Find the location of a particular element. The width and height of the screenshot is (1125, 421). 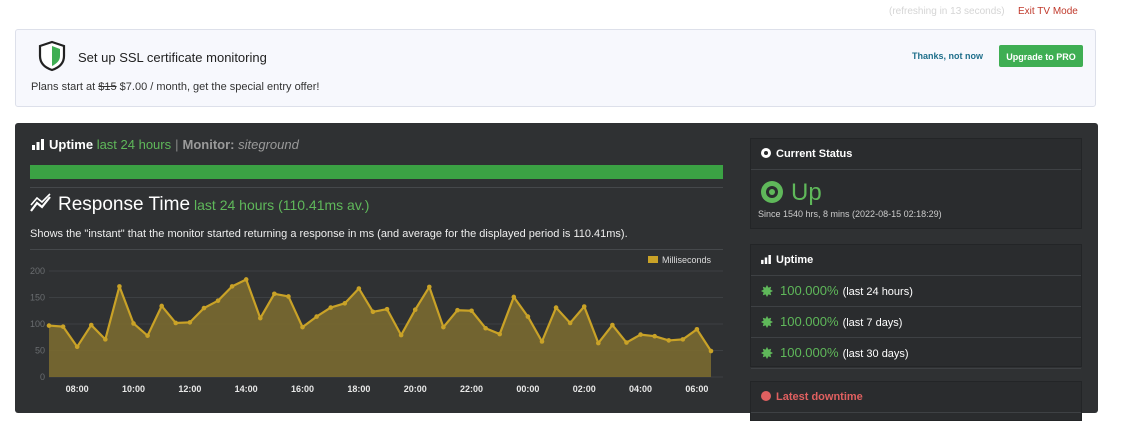

latest-downtime-header: Latest downtime is located at coordinates (916, 397).